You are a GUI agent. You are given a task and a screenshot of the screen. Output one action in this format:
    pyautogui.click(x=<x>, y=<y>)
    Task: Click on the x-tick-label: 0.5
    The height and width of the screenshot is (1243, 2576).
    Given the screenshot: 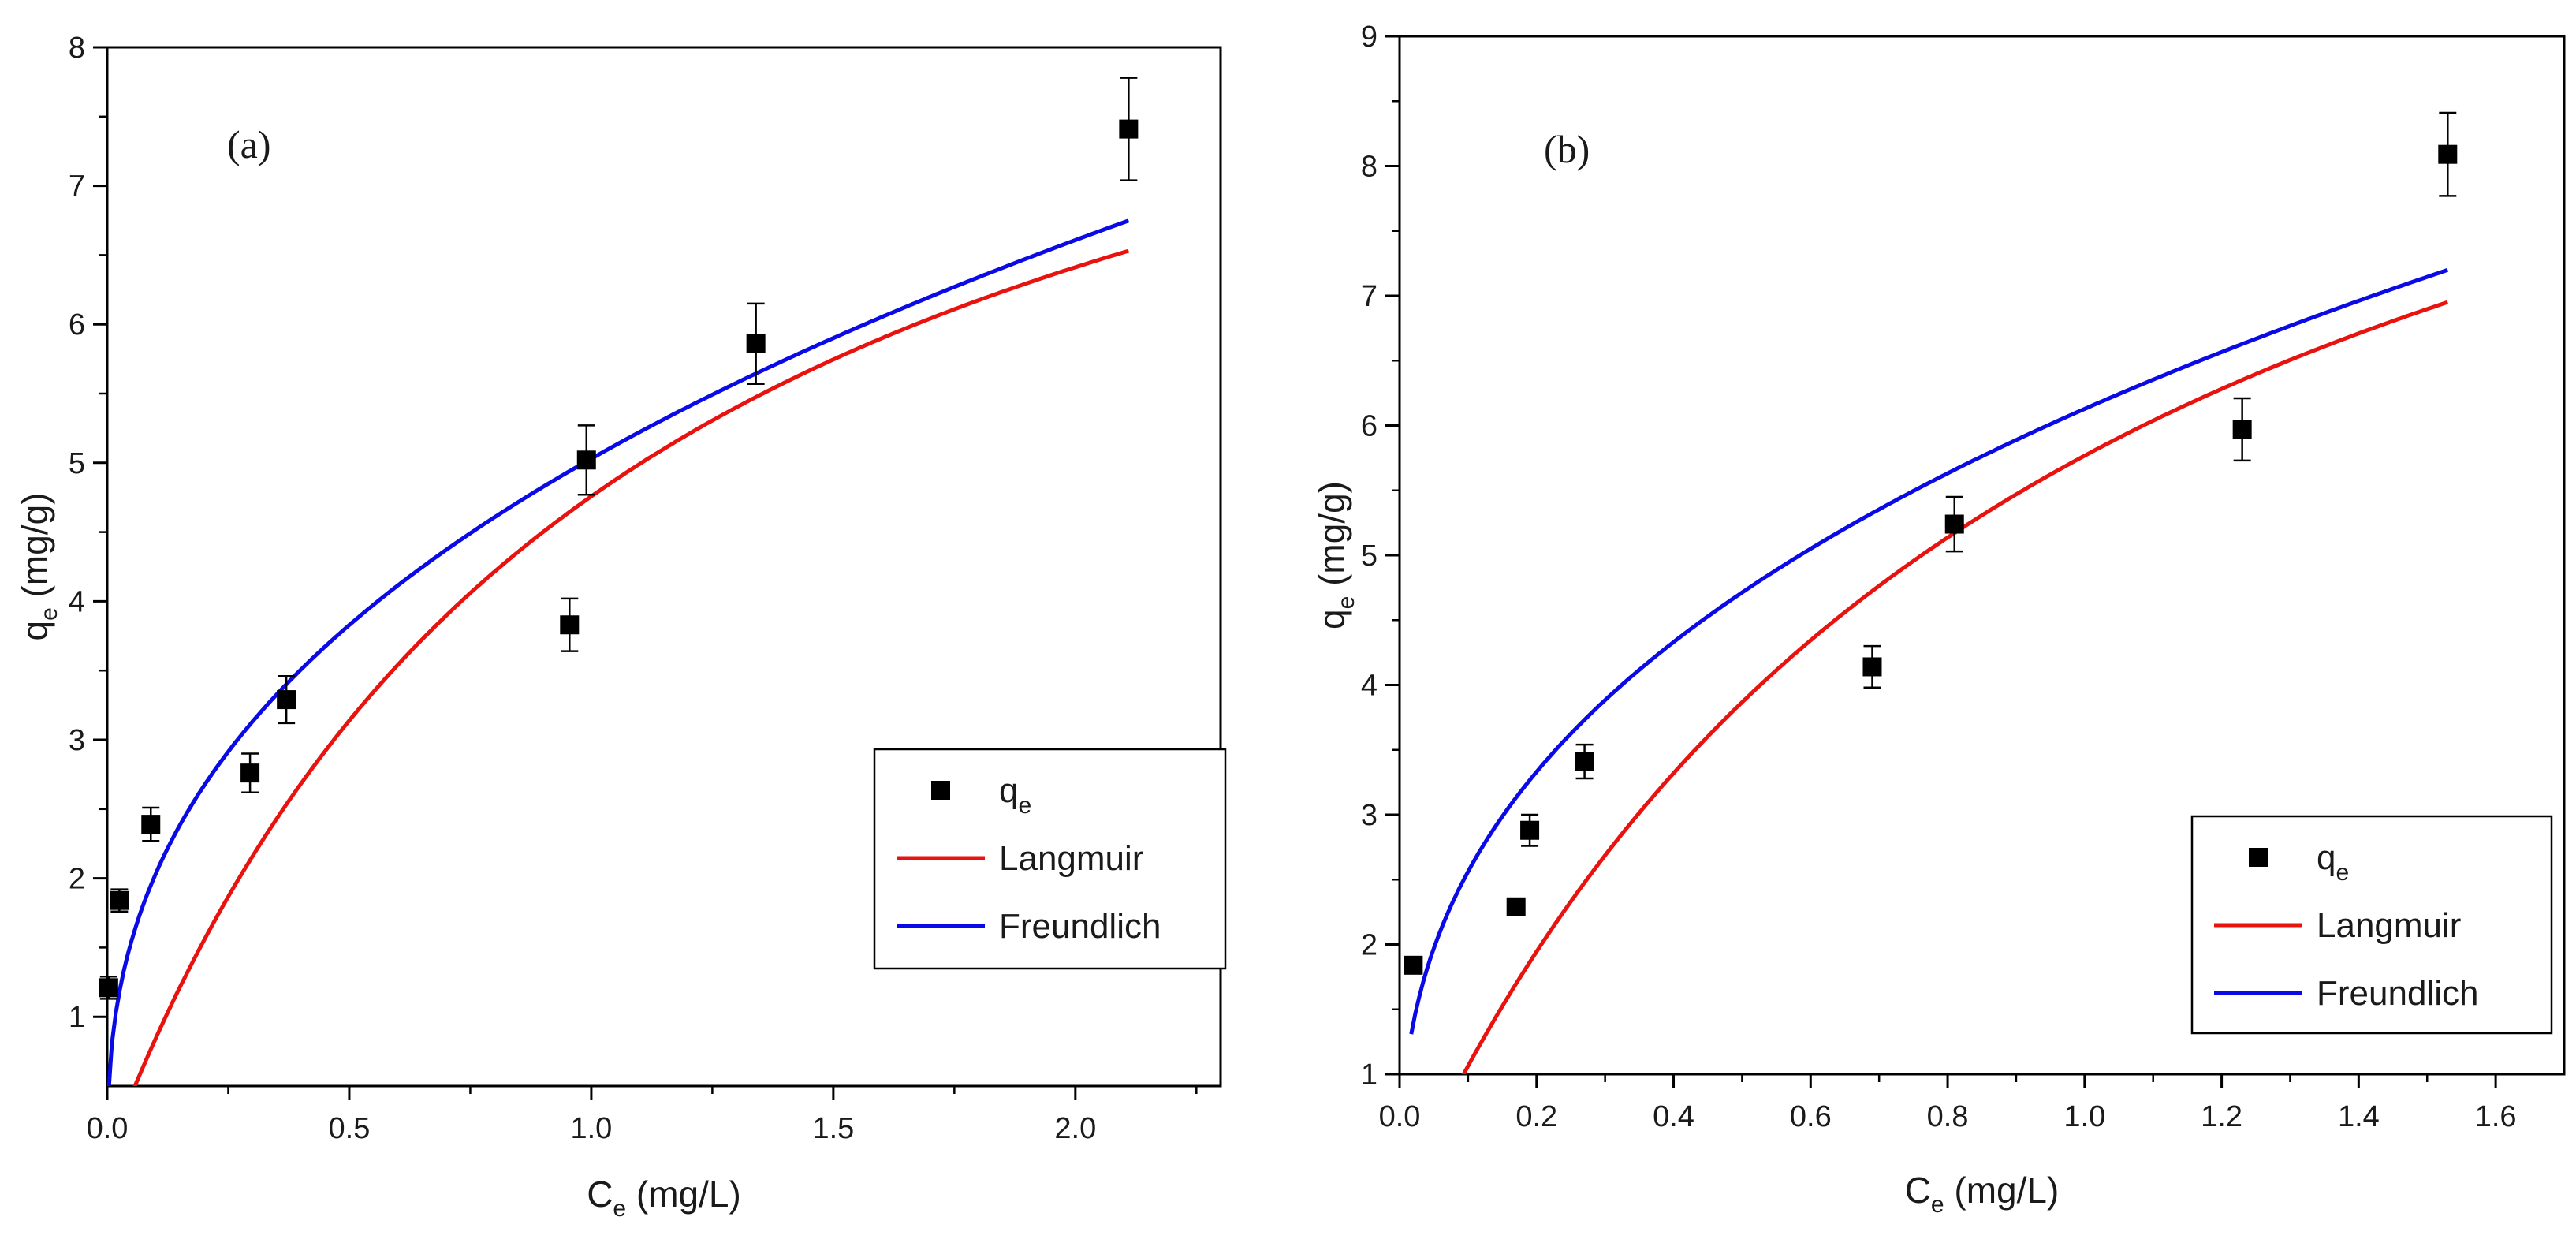 What is the action you would take?
    pyautogui.click(x=350, y=1128)
    